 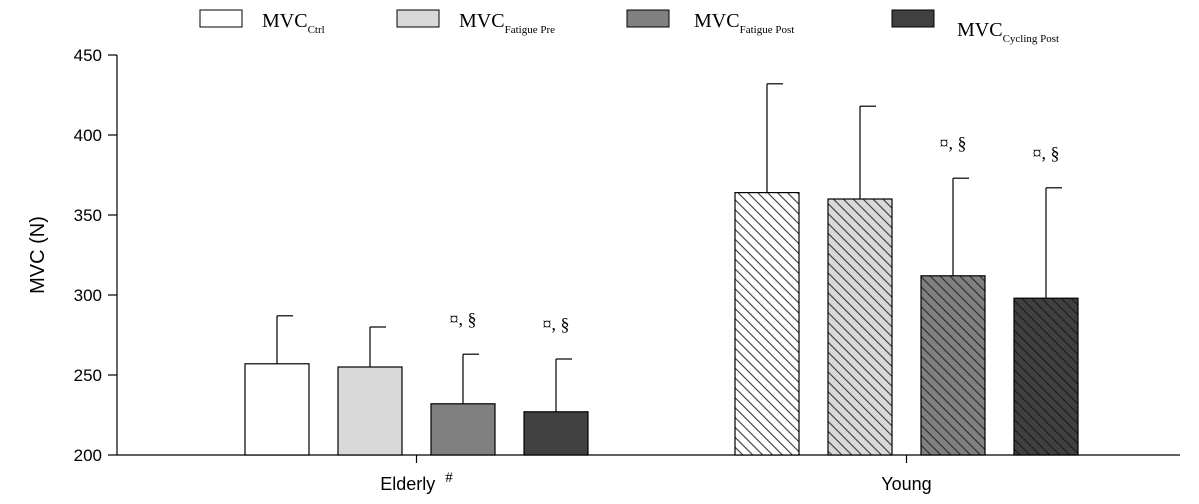 I want to click on legend-label-fatigue-pre: MVC, so click(x=482, y=21).